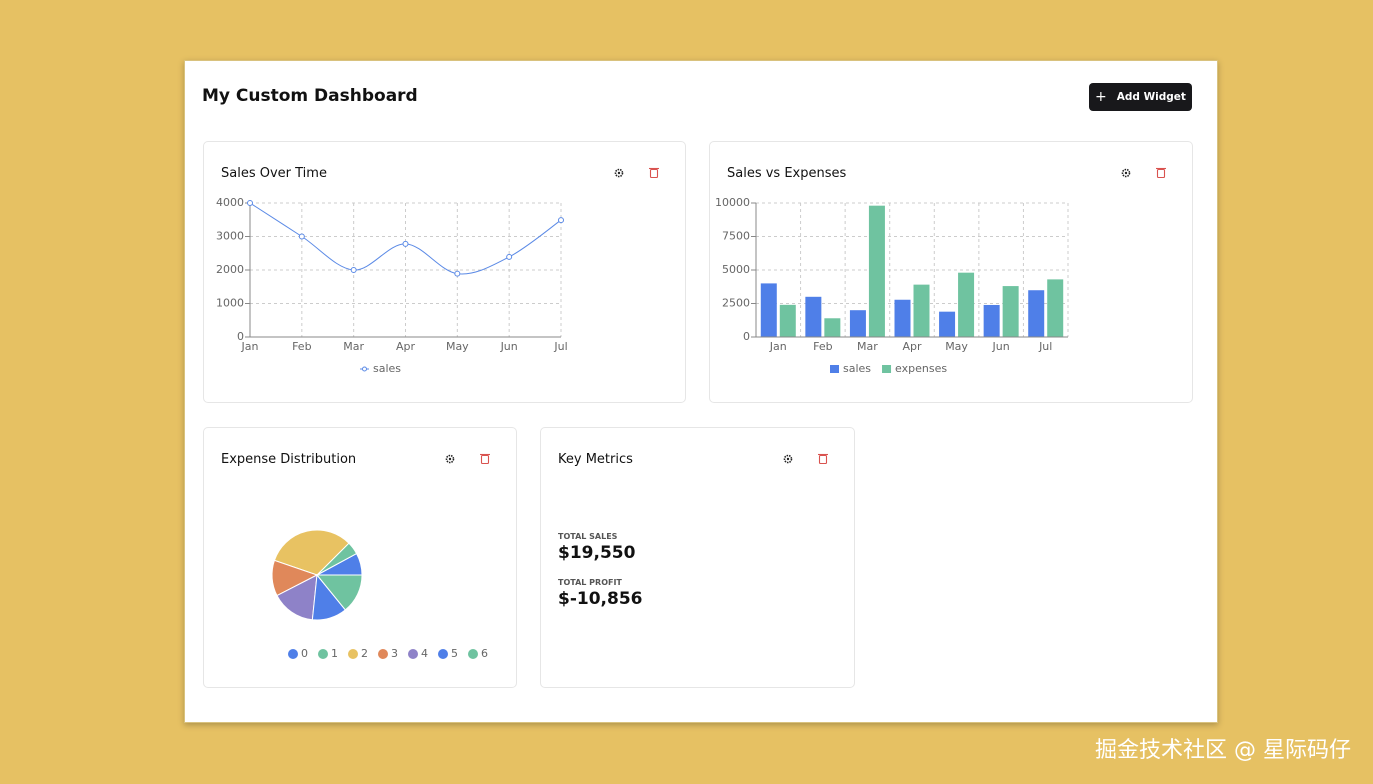  What do you see at coordinates (310, 96) in the screenshot?
I see `dashboard-title: My Custom Dashboard` at bounding box center [310, 96].